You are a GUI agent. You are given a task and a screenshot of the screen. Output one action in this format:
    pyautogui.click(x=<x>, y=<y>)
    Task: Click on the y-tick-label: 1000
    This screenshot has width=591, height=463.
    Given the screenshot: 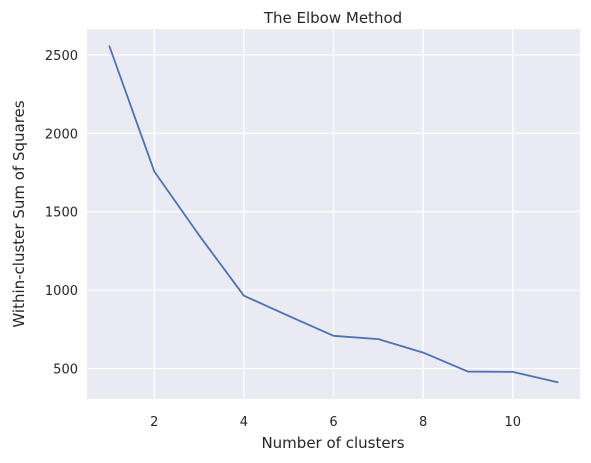 What is the action you would take?
    pyautogui.click(x=61, y=291)
    